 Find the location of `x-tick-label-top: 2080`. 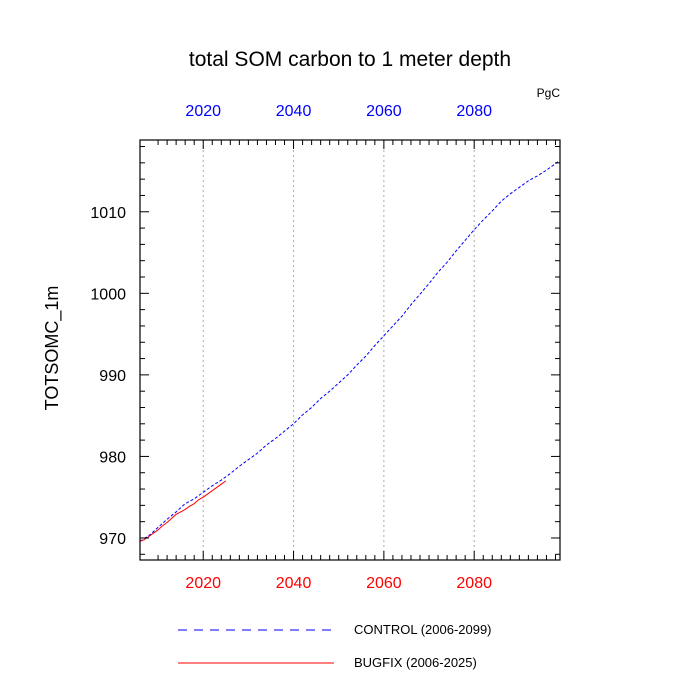

x-tick-label-top: 2080 is located at coordinates (474, 111).